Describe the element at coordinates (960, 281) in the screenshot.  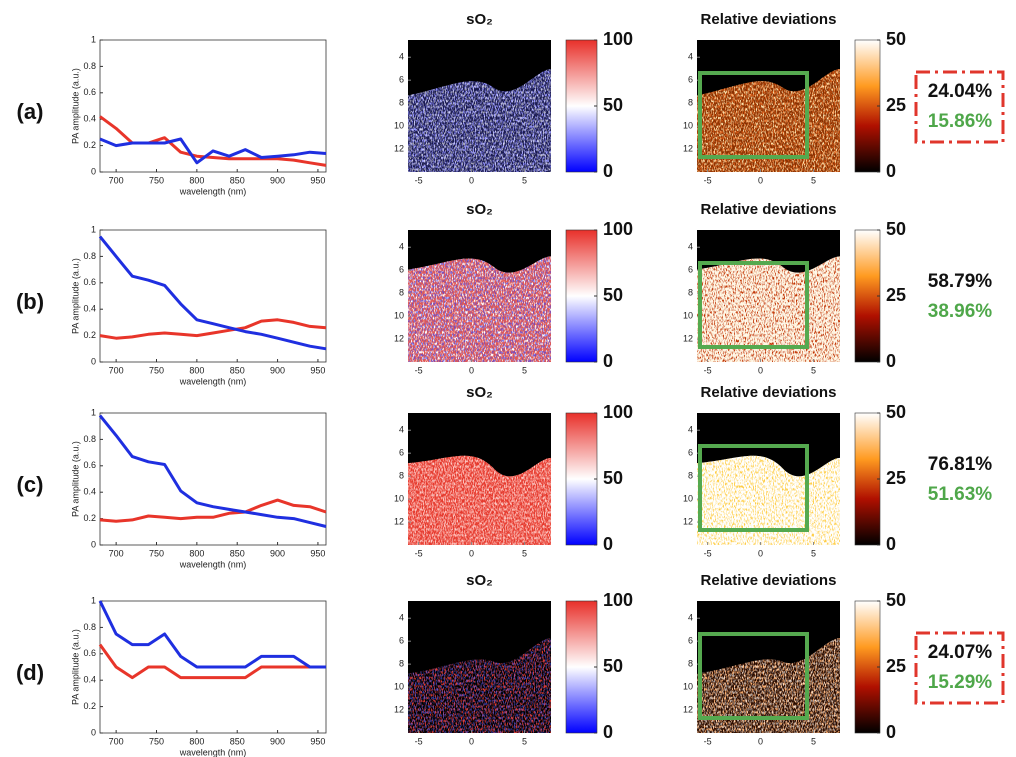
I see `percentage: 58.79%` at that location.